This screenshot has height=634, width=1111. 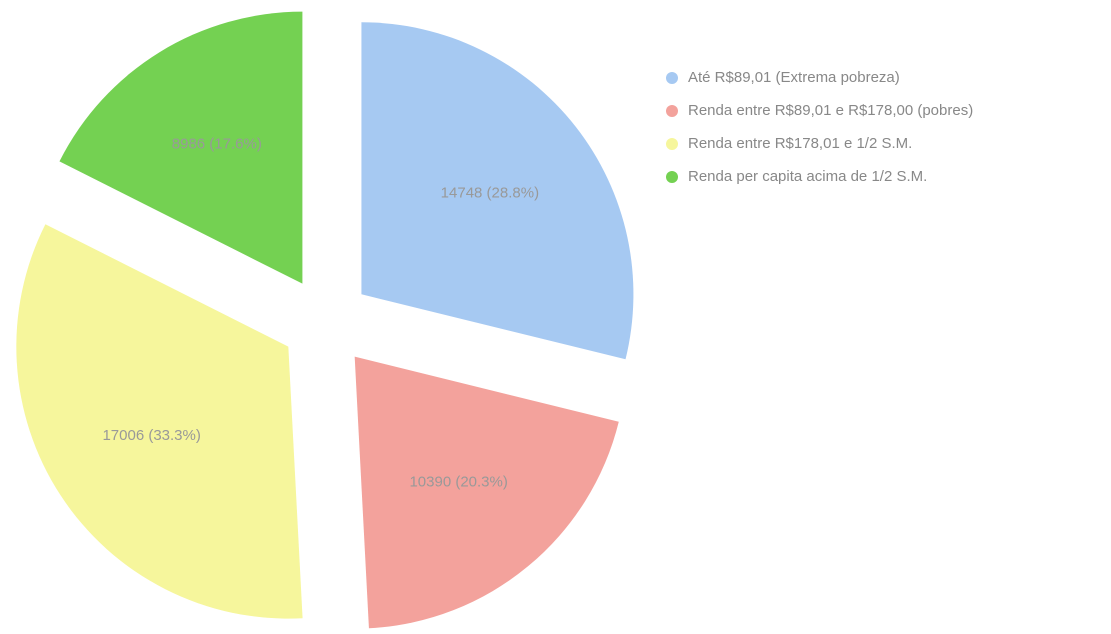 What do you see at coordinates (794, 77) in the screenshot?
I see `legend-label: Até R$89,01 (Extrema pobreza)` at bounding box center [794, 77].